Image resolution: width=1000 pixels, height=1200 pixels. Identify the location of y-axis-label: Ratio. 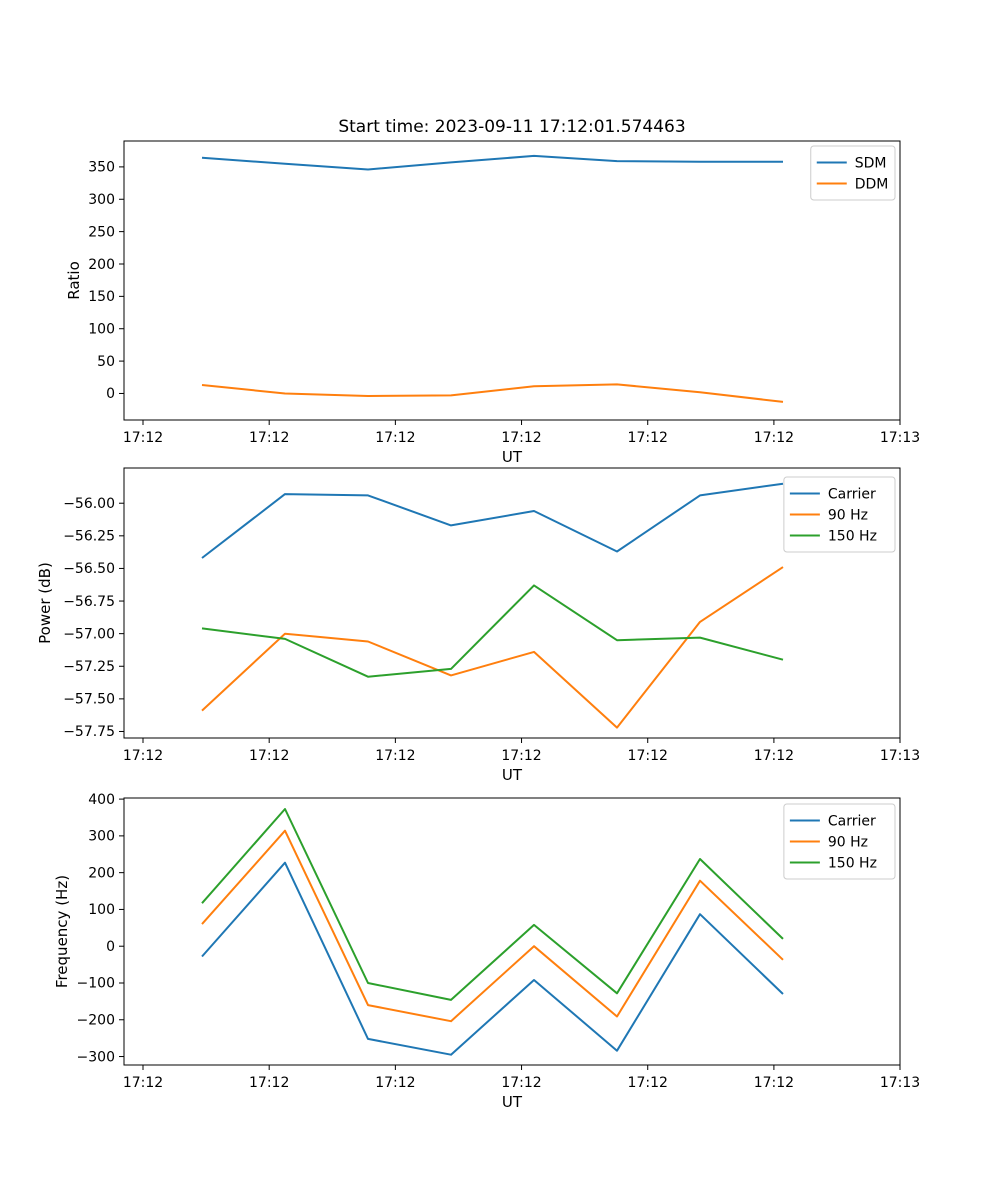
(74, 280).